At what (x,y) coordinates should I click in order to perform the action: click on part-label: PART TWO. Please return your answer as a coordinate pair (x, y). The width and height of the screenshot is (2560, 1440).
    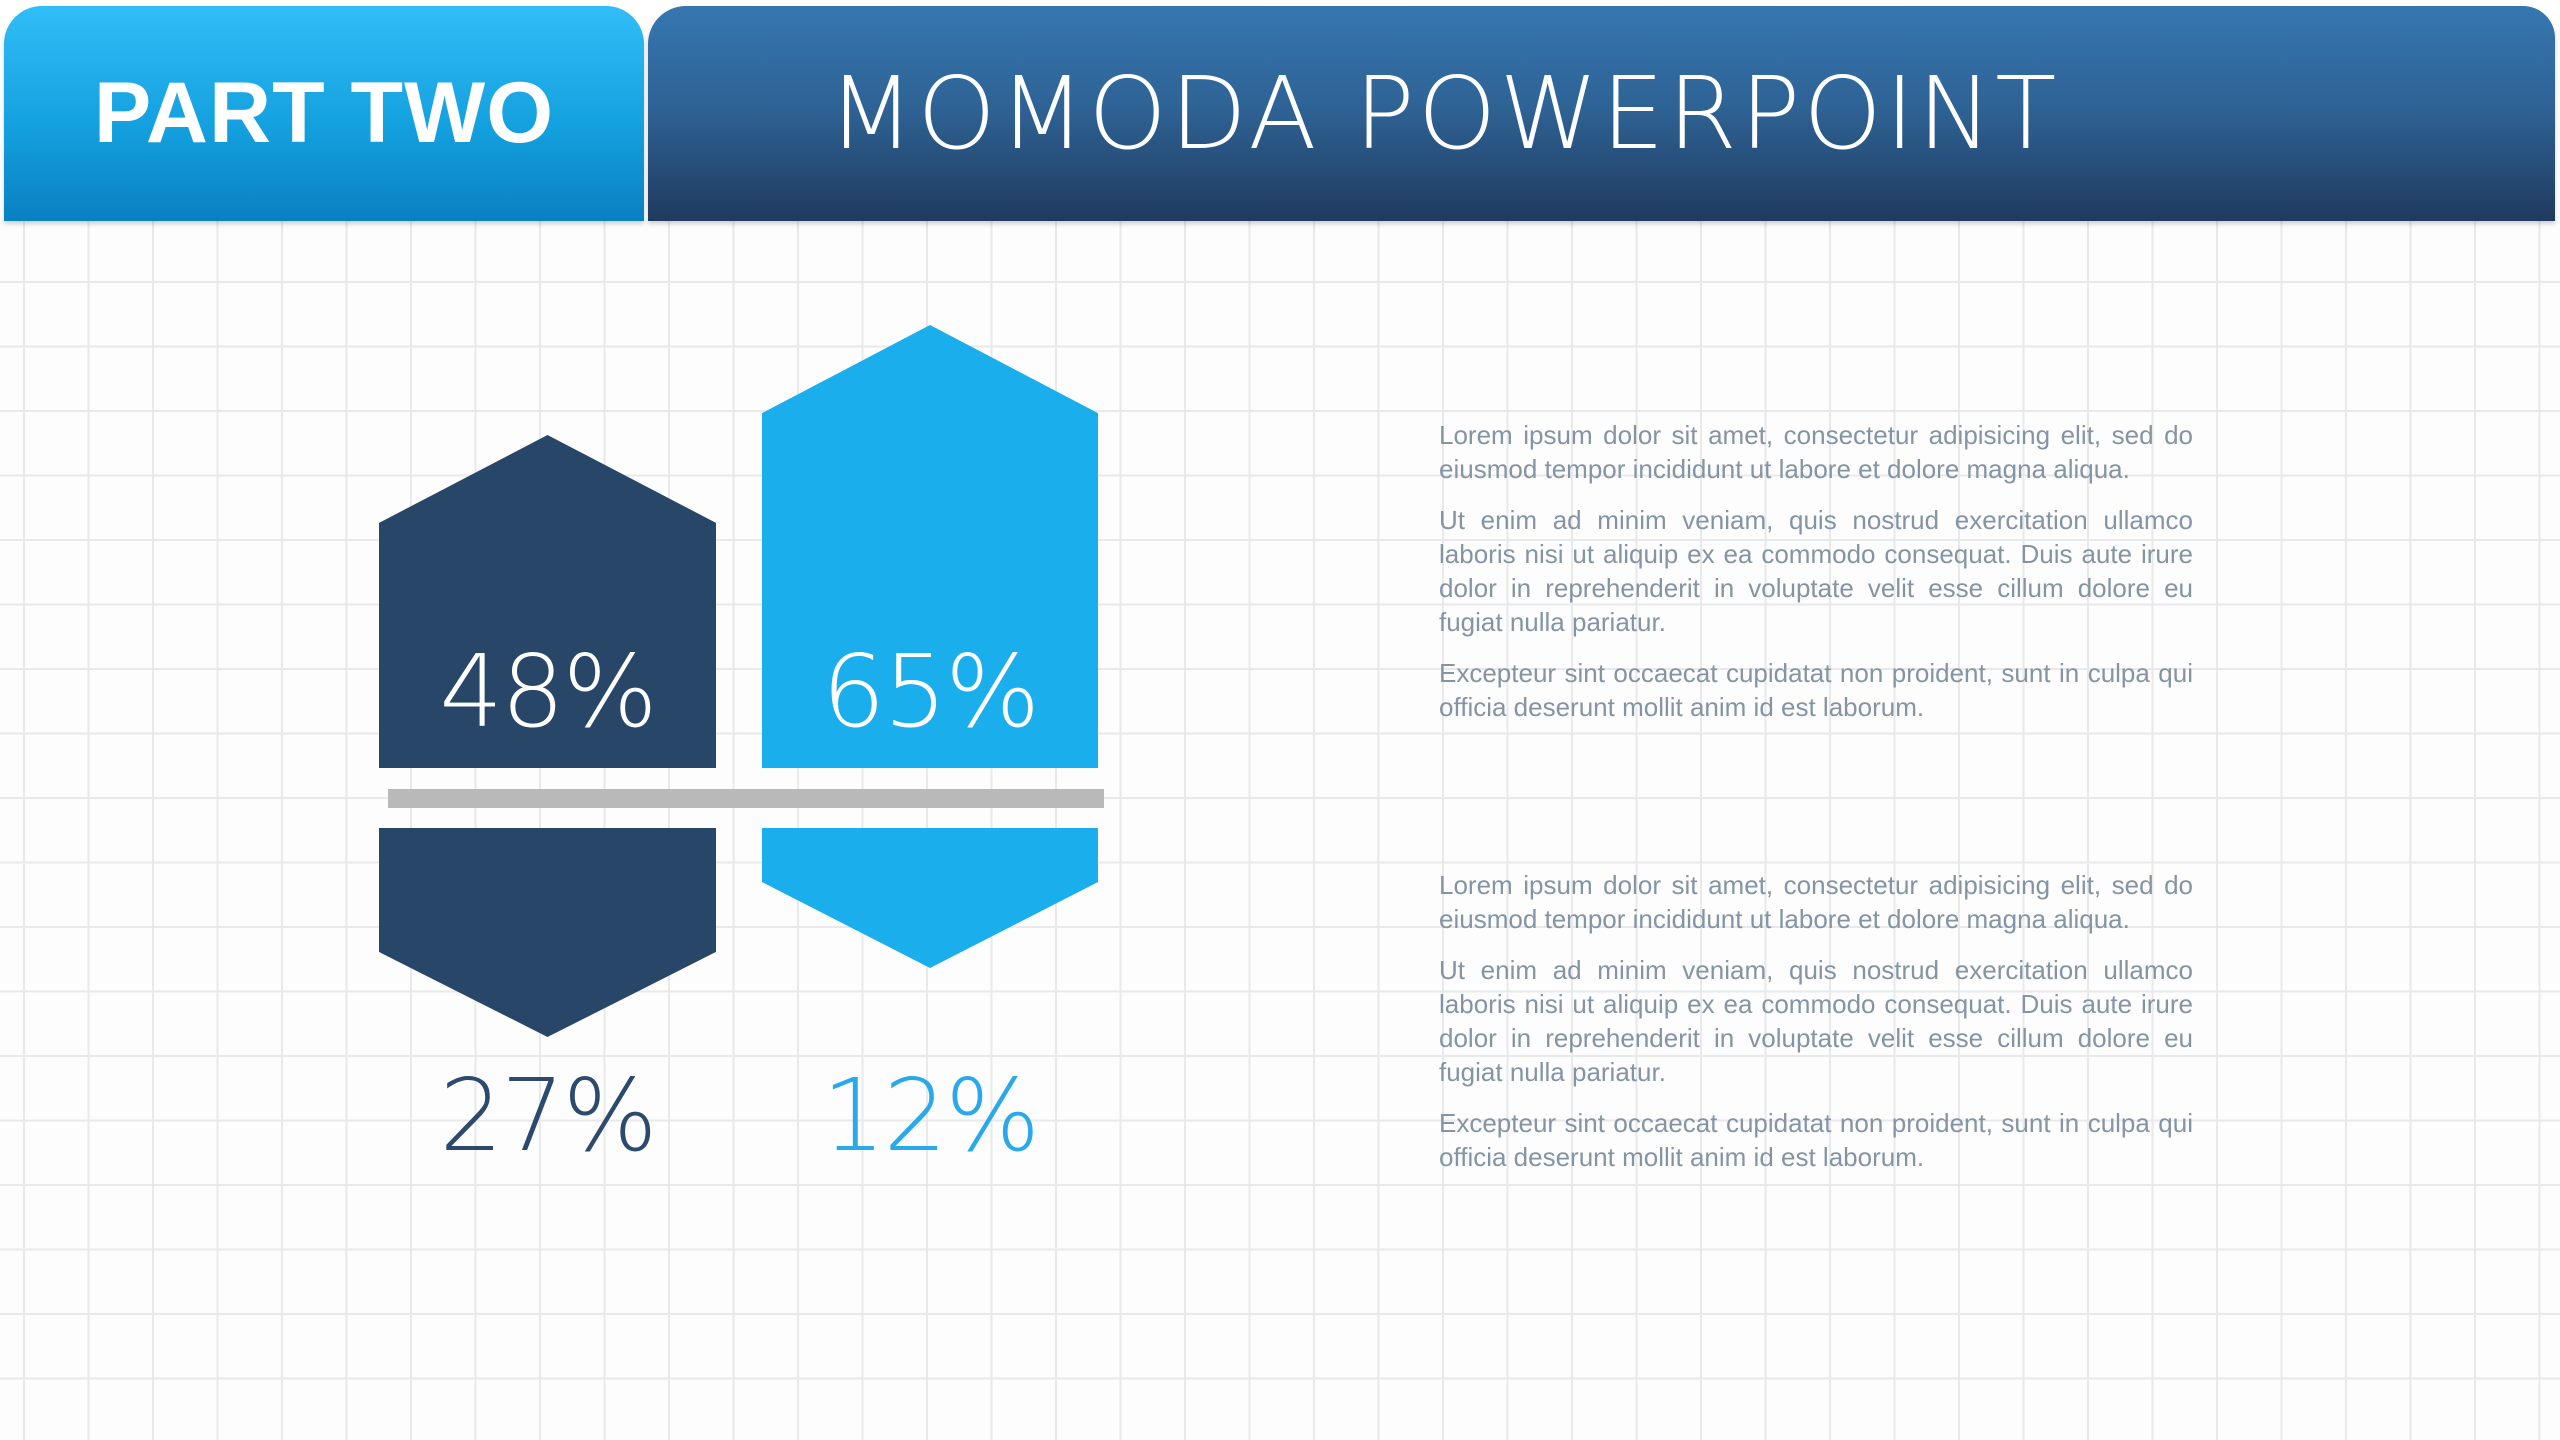
    Looking at the image, I should click on (324, 113).